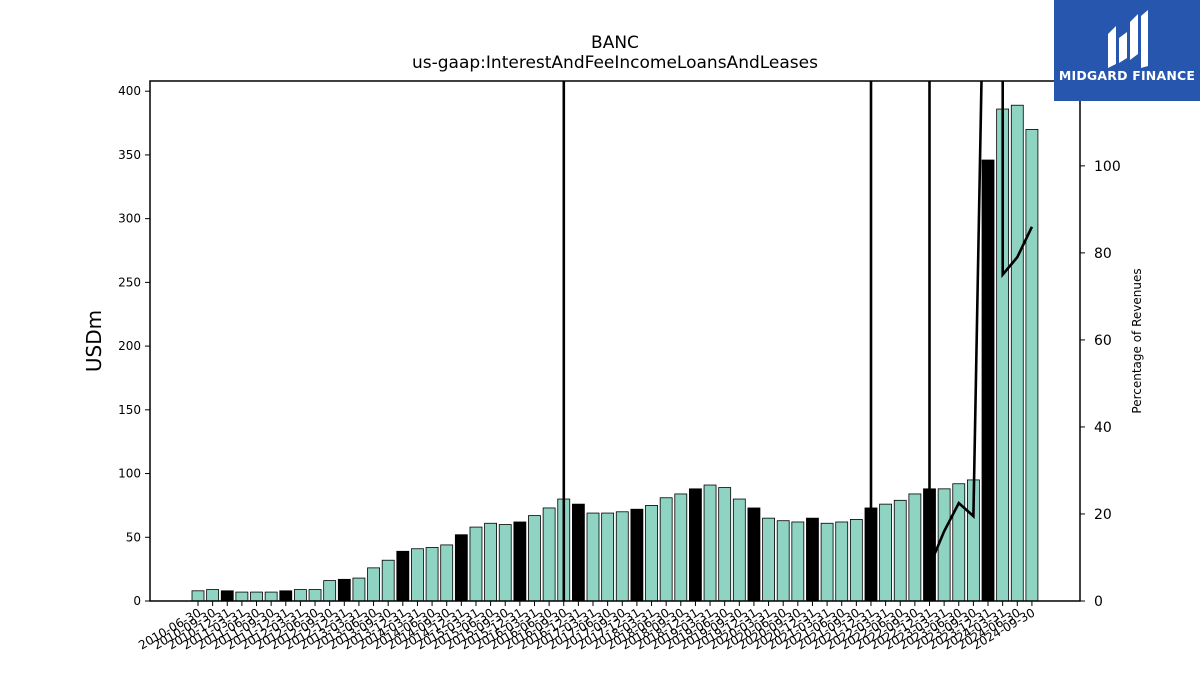 This screenshot has height=675, width=1200. Describe the element at coordinates (129, 410) in the screenshot. I see `y-tick-label: 150` at that location.